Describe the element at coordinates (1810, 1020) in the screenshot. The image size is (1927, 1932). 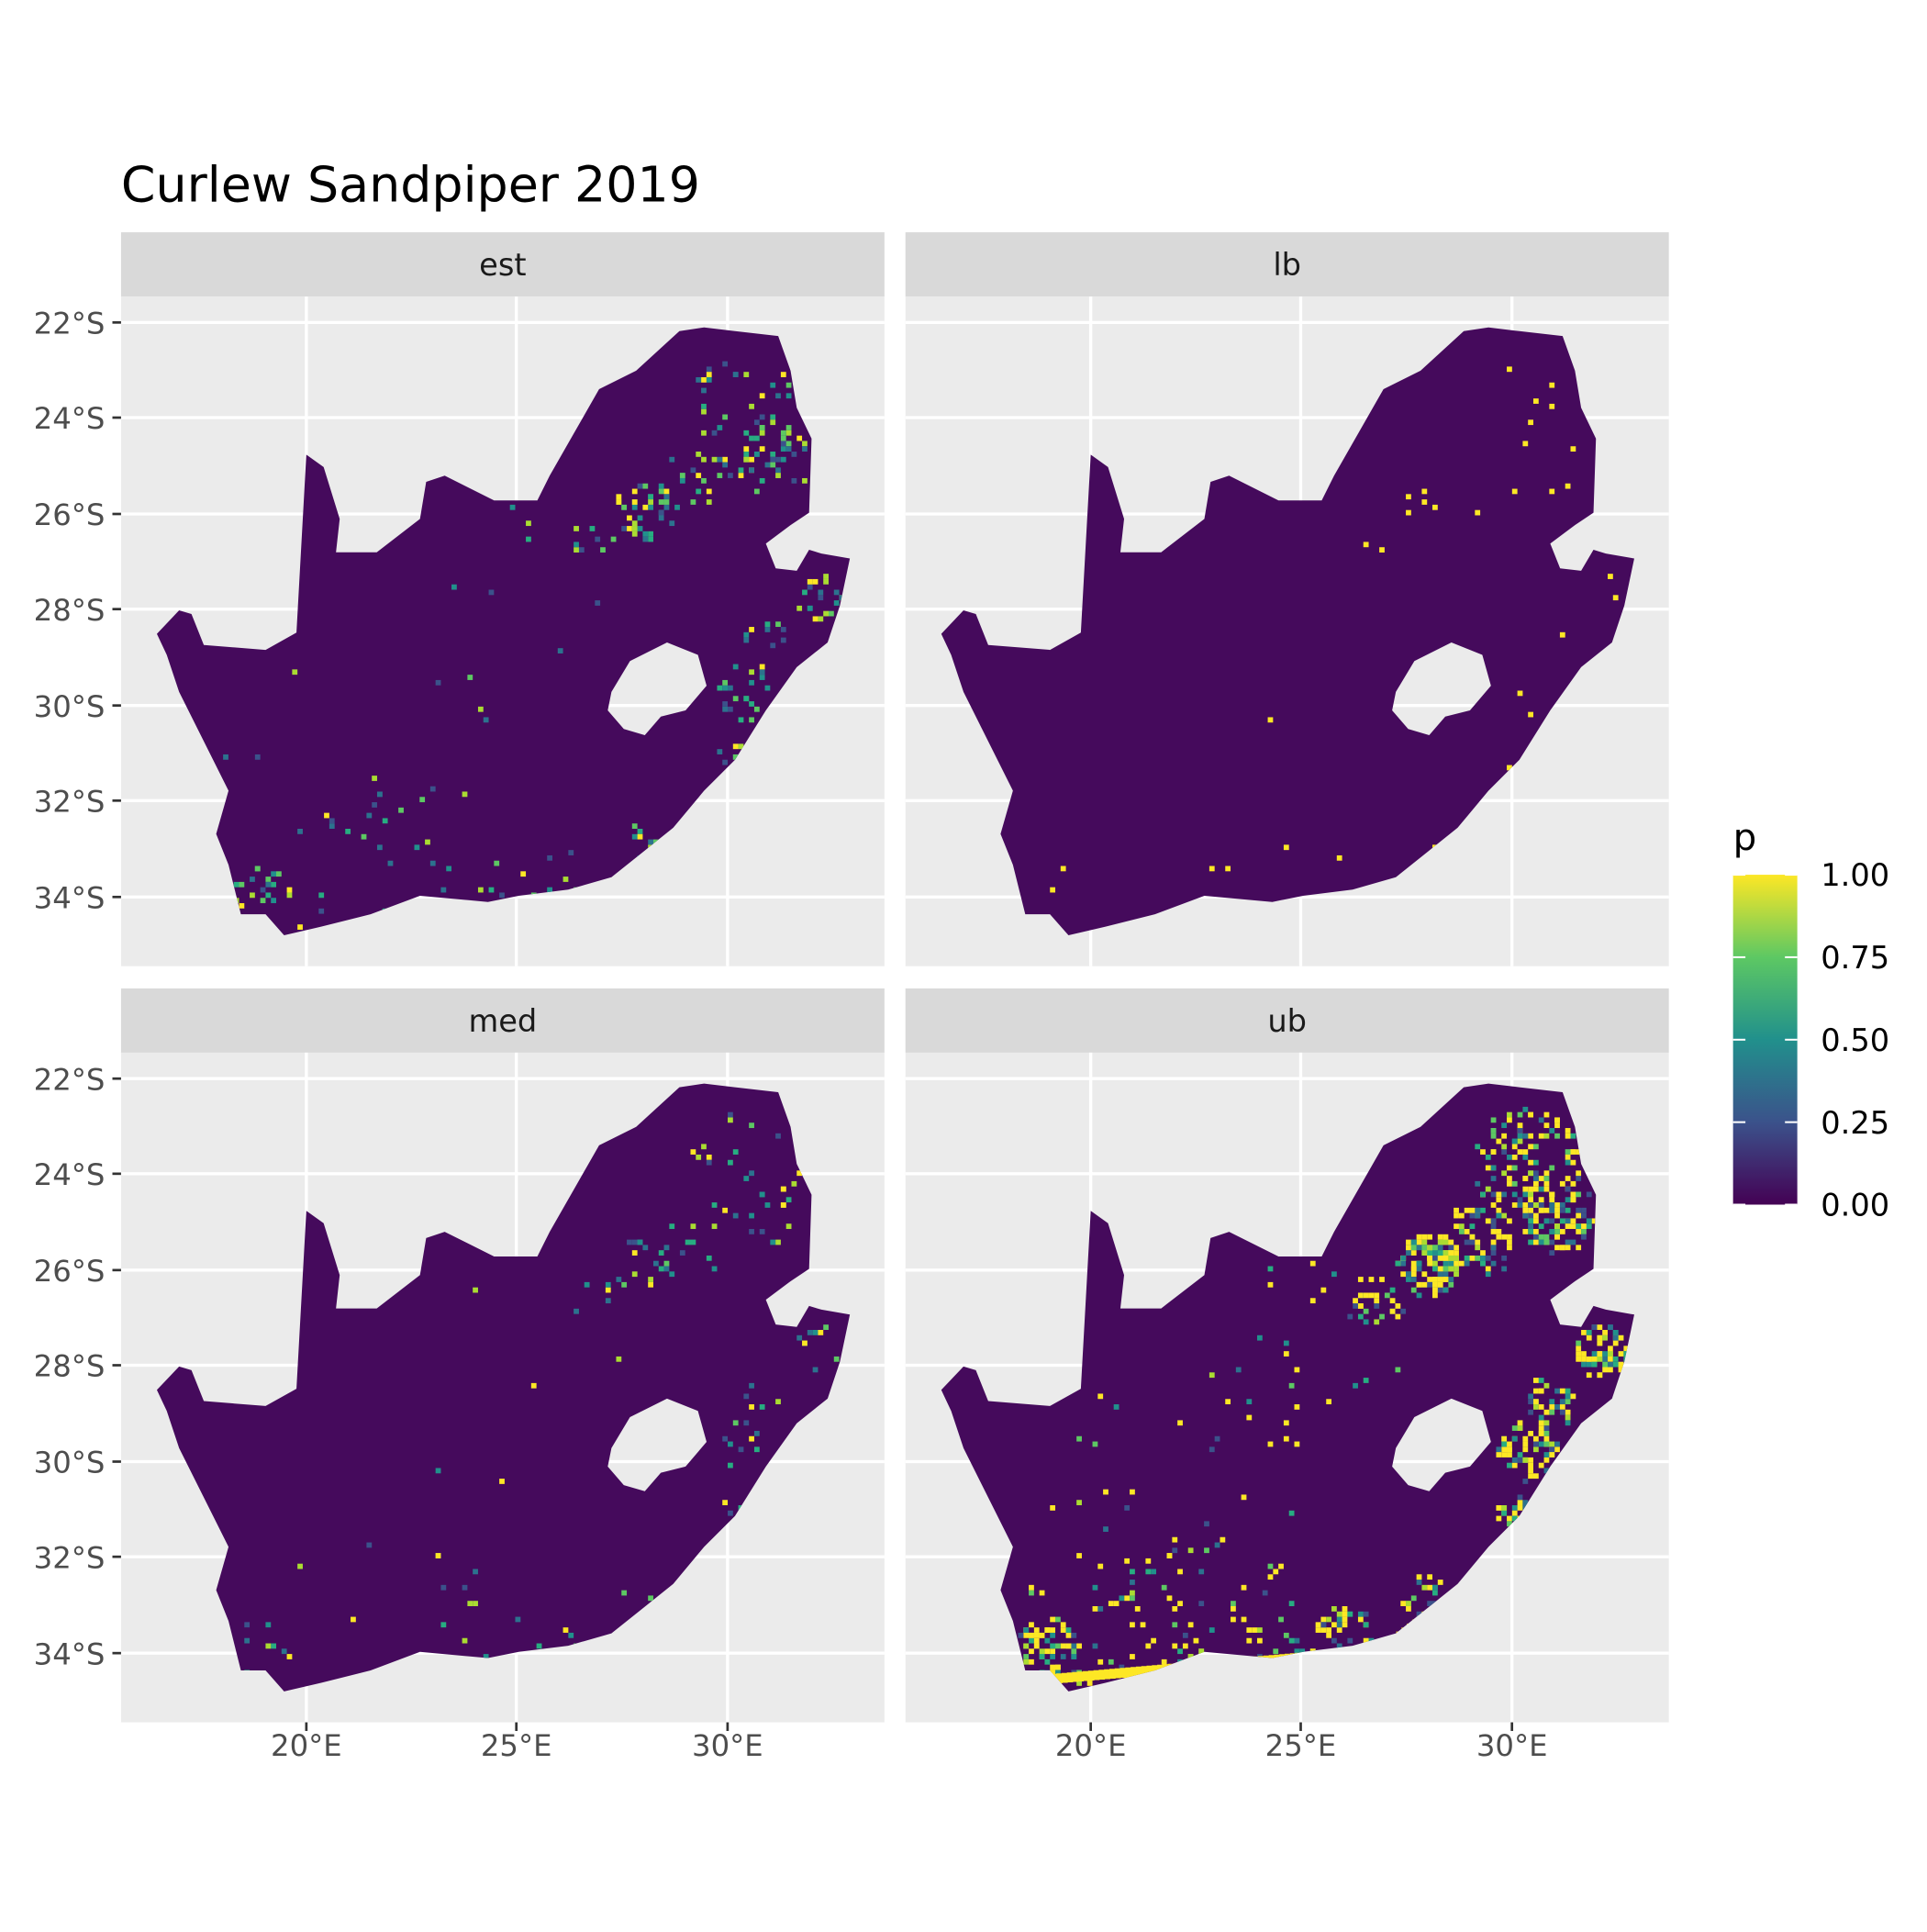
I see `legend: p 1.00 0.75 0.50 0.25 0.00` at that location.